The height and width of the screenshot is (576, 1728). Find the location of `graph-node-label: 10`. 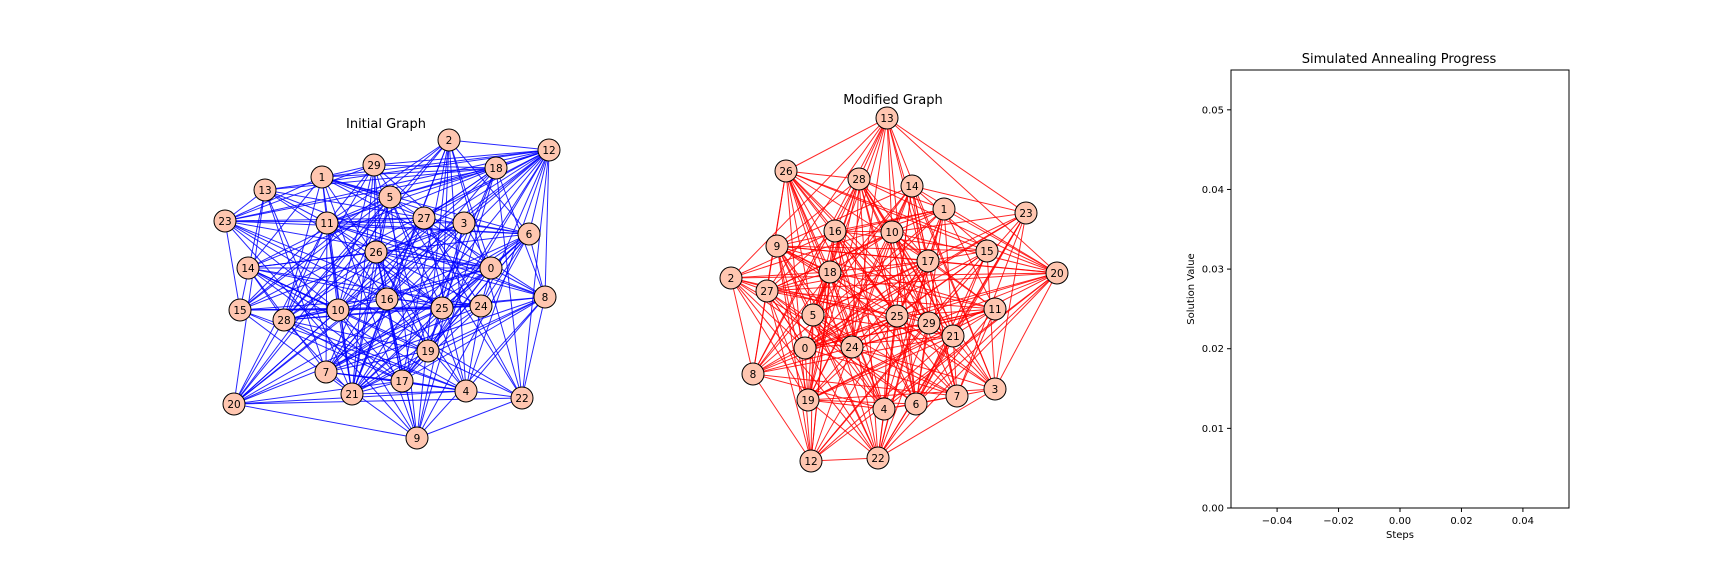

graph-node-label: 10 is located at coordinates (337, 311).